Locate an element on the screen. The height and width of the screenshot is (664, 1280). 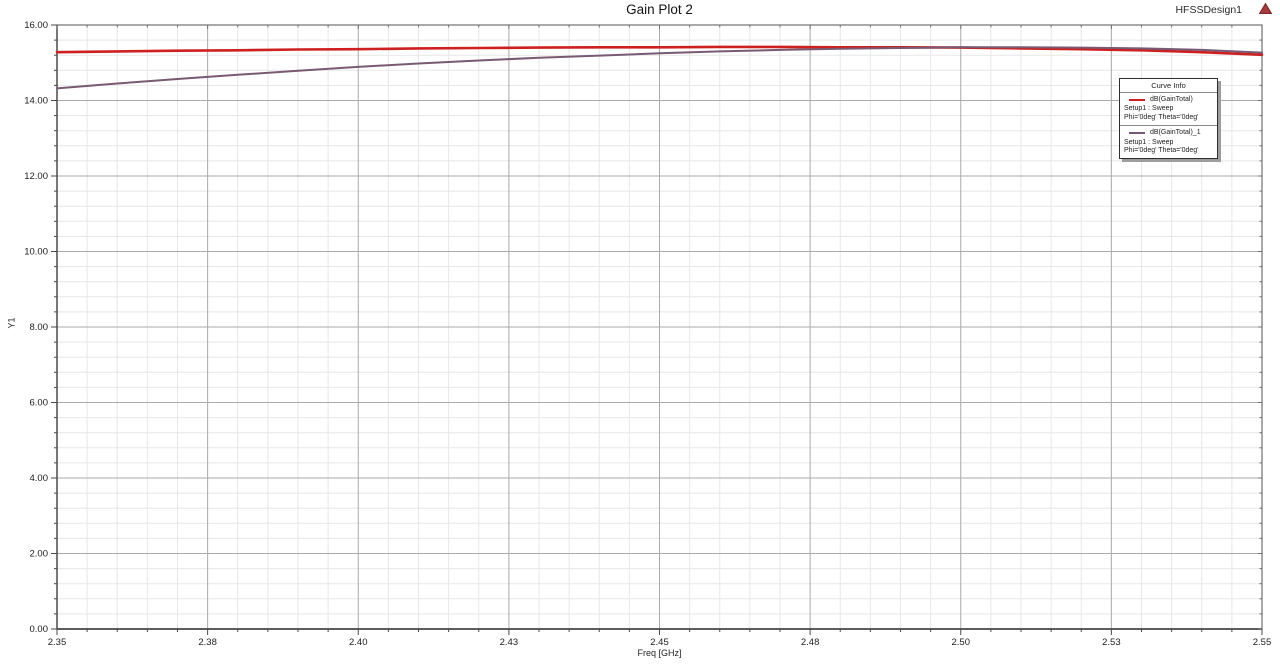
svg-text: 2.00 is located at coordinates (39, 554).